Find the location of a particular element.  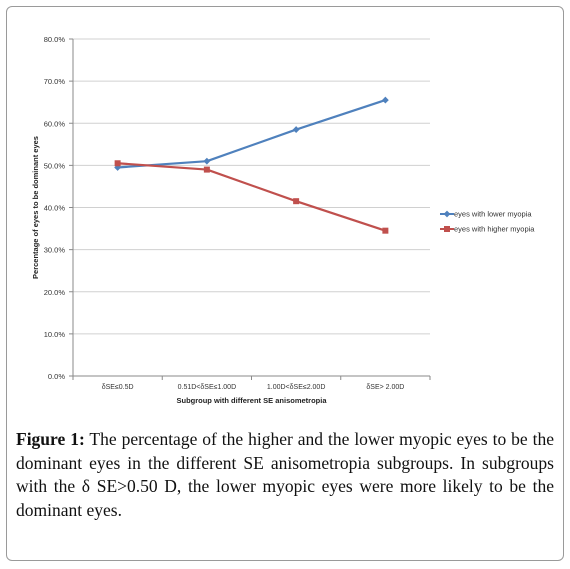

y-tick-label: 0.0% is located at coordinates (56, 376).